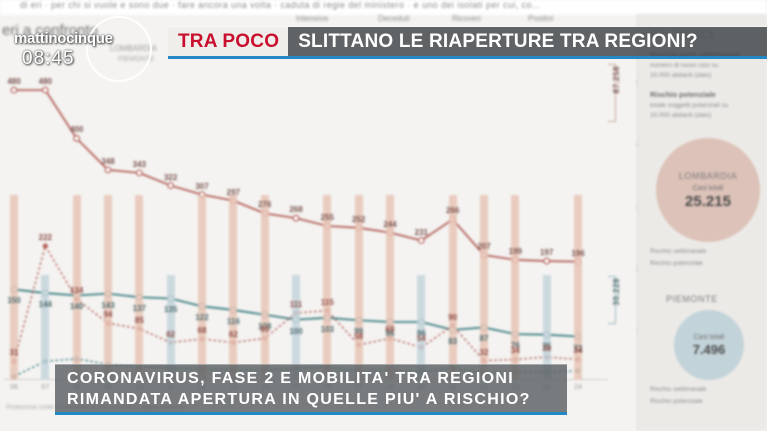 Image resolution: width=767 pixels, height=431 pixels. What do you see at coordinates (83, 49) in the screenshot?
I see `channel-logo: mattinocinque 08:45` at bounding box center [83, 49].